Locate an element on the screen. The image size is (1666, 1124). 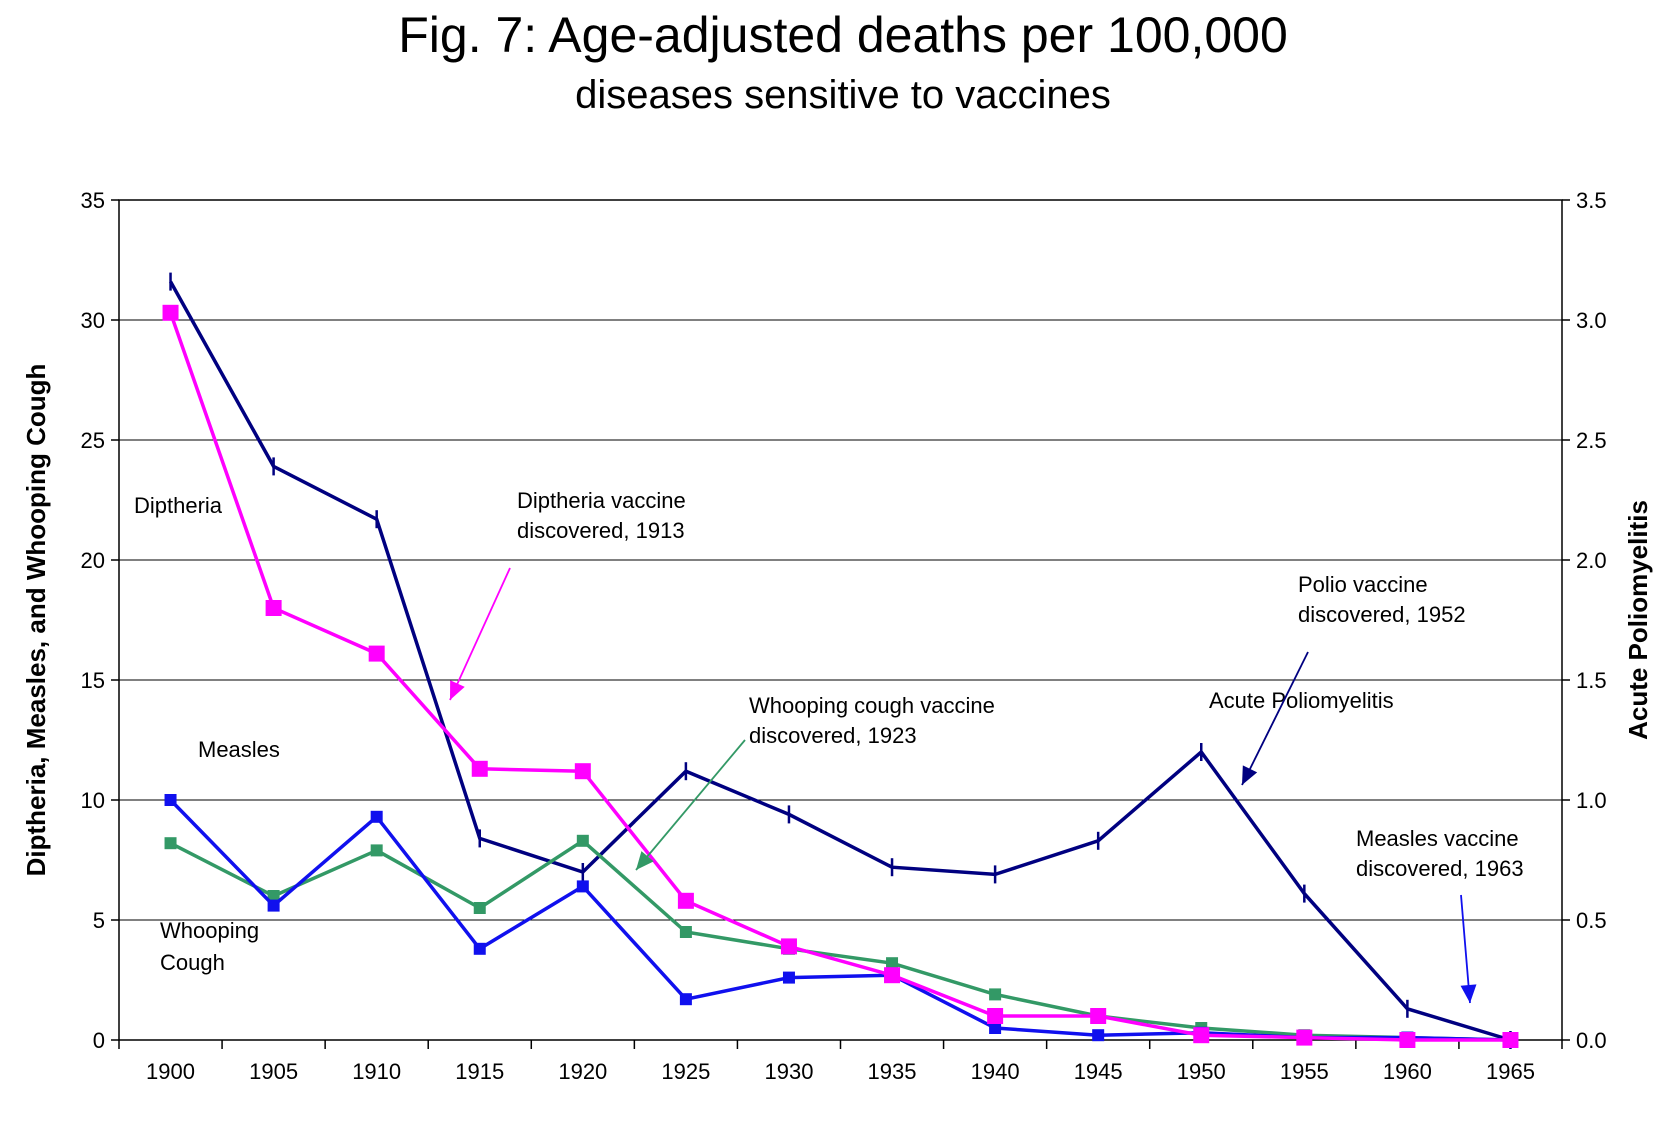
x-tick-label: 1900 is located at coordinates (170, 1071).